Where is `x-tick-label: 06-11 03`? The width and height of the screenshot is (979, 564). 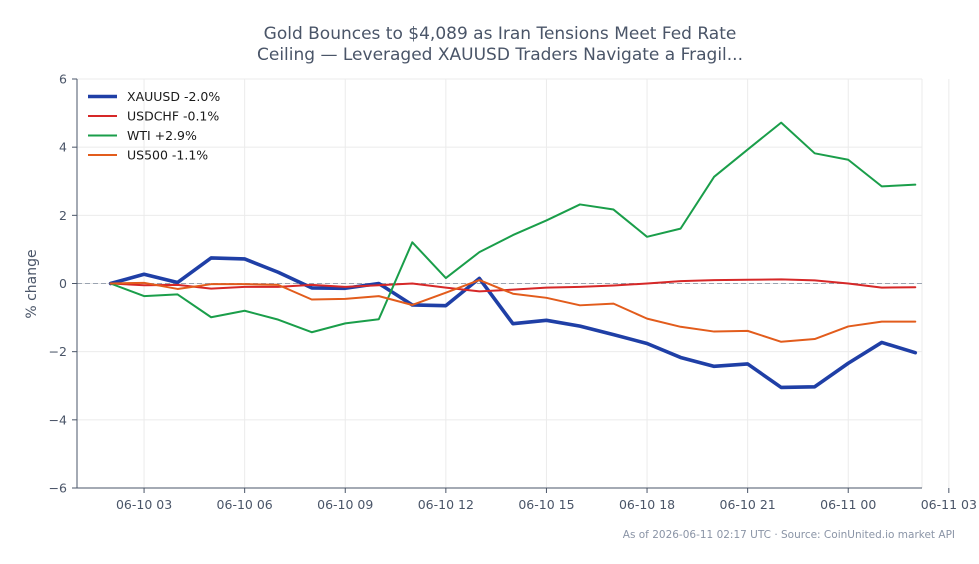 x-tick-label: 06-11 03 is located at coordinates (949, 504).